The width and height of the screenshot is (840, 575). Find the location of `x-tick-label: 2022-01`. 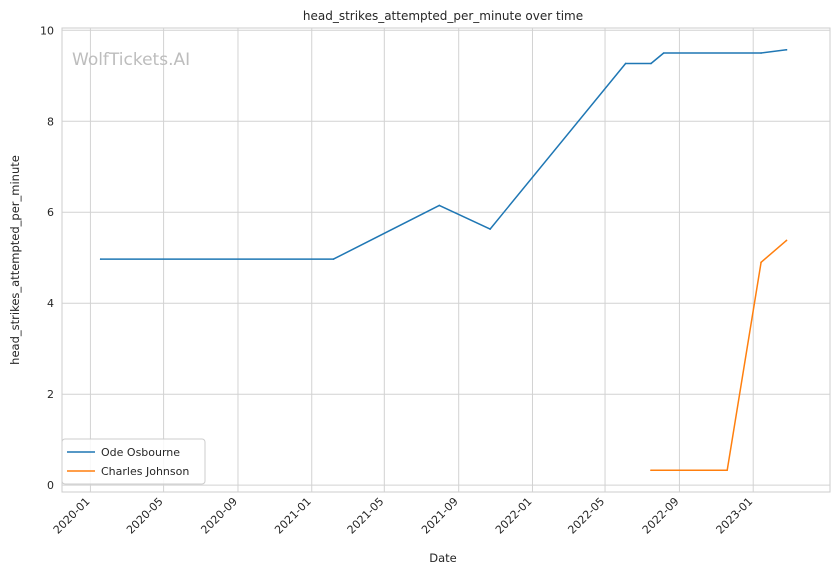

x-tick-label: 2022-01 is located at coordinates (514, 516).